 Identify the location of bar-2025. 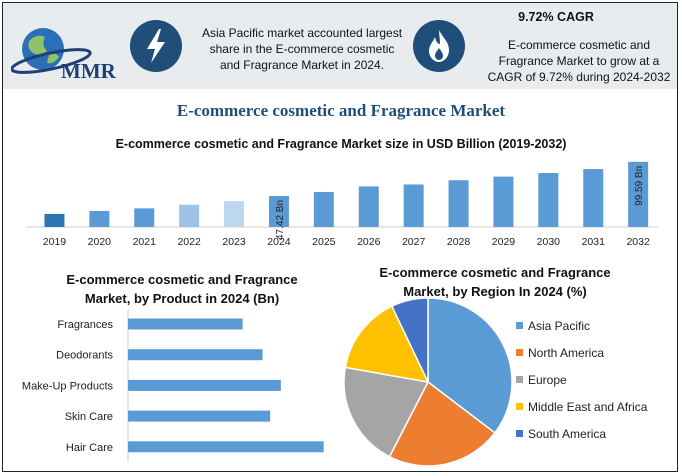
(323, 209).